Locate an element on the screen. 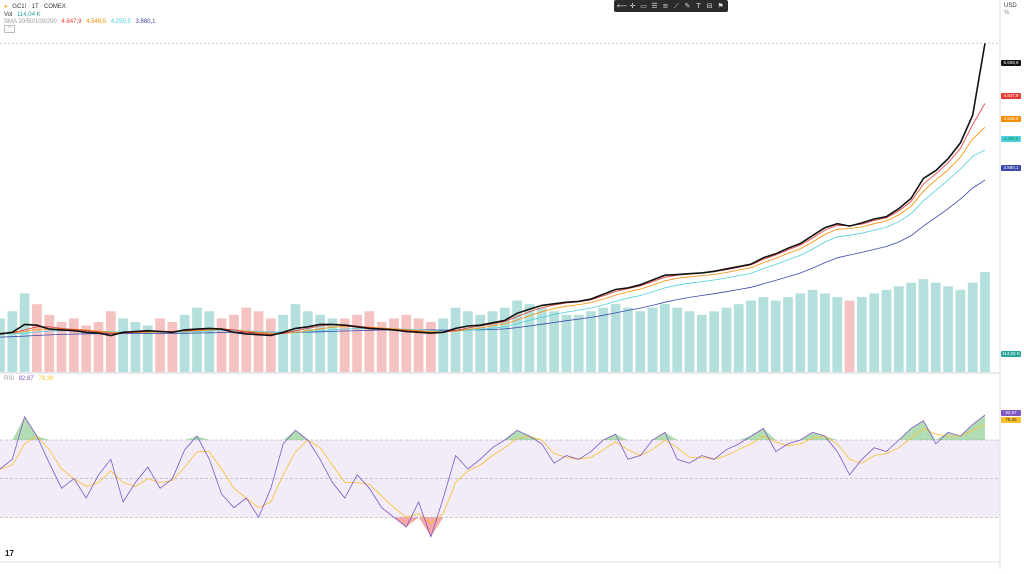 This screenshot has height=574, width=1024. rectangle-icon: ▭ is located at coordinates (643, 6).